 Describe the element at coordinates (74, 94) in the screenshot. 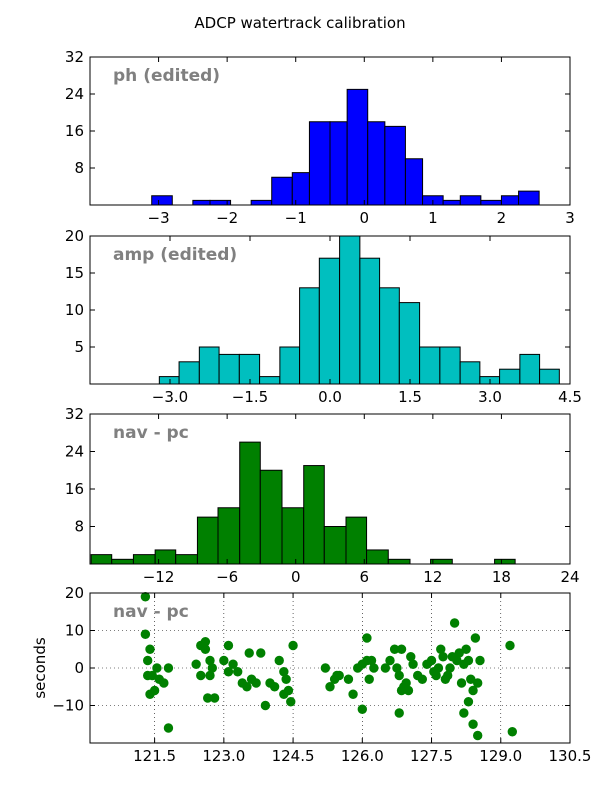

I see `y-tick-label: 24` at that location.